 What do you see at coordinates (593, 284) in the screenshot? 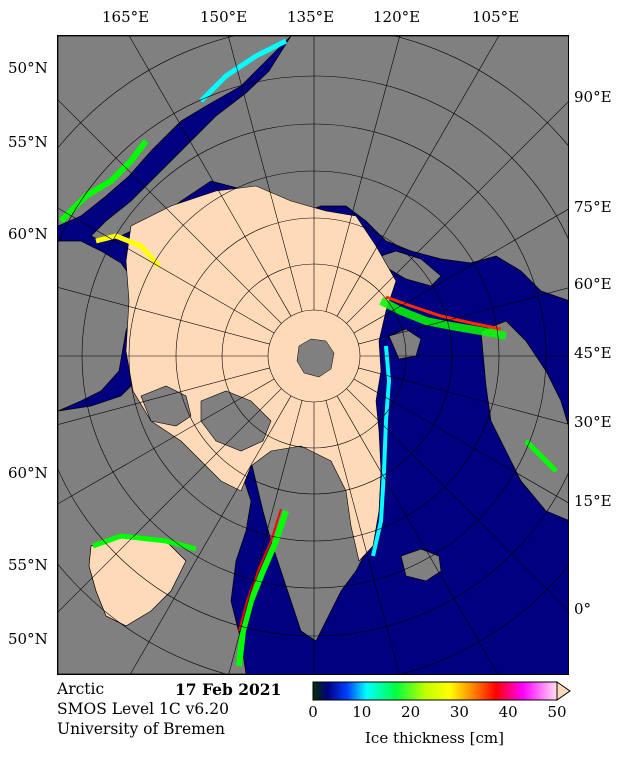
I see `lon-label-60E: 60°E` at bounding box center [593, 284].